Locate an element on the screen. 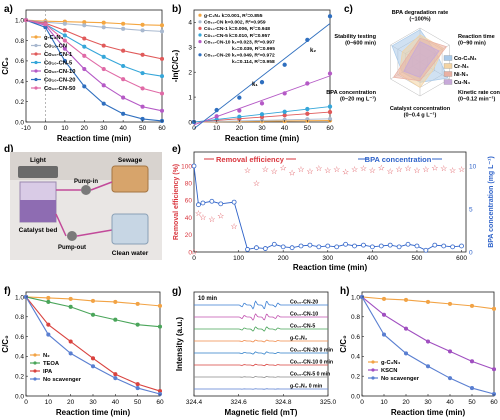 This screenshot has width=500, height=420. e-ytick-left-1: 20 is located at coordinates (189, 235).